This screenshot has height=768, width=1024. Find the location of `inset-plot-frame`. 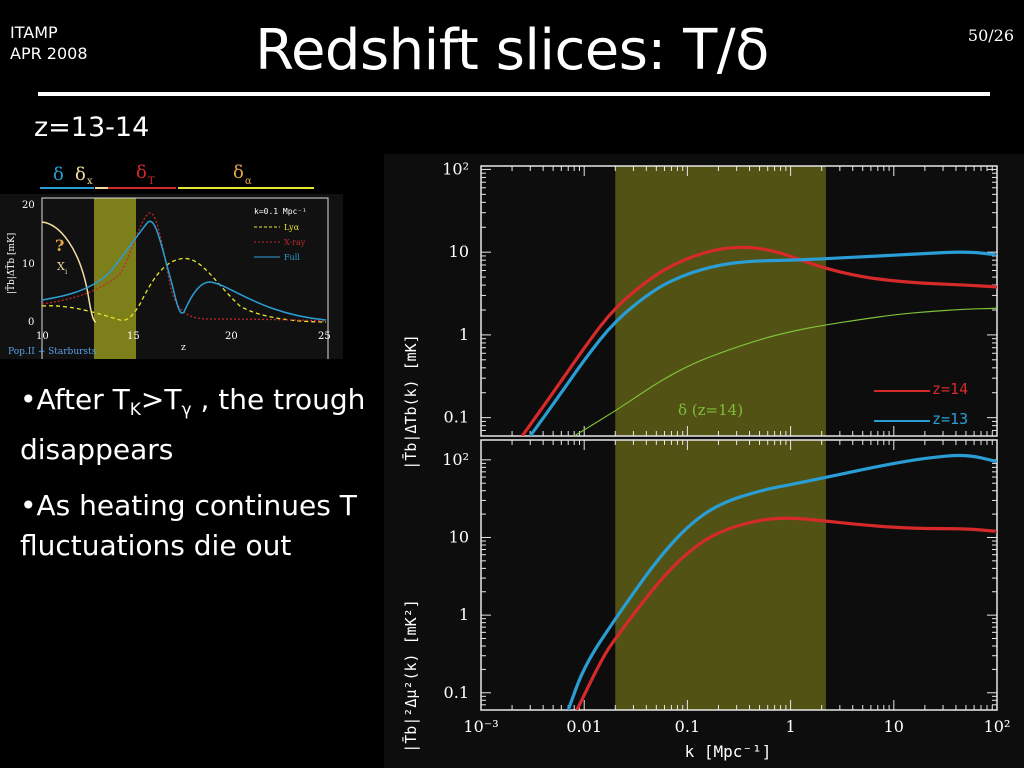

inset-plot-frame is located at coordinates (185, 278).